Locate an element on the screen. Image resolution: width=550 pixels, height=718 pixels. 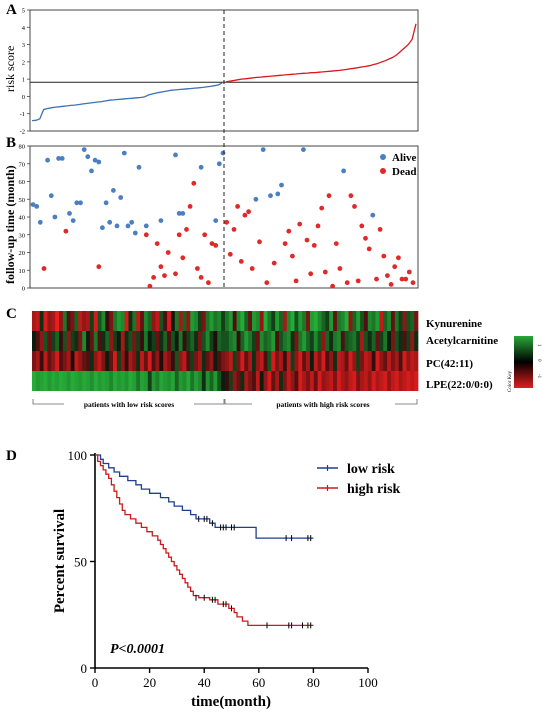
km-x-axis-label: time(month) is located at coordinates (231, 702).